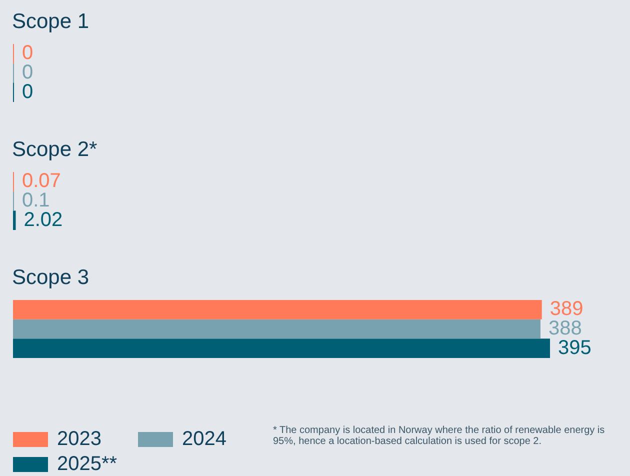 This screenshot has height=476, width=630. Describe the element at coordinates (204, 439) in the screenshot. I see `legend-label: 2024` at that location.